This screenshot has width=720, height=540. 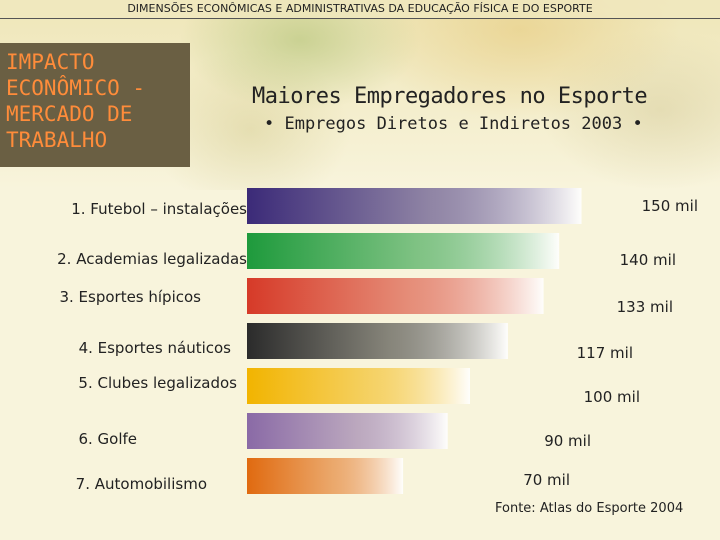 What do you see at coordinates (155, 348) in the screenshot?
I see `category-label: 4. Esportes náuticos` at bounding box center [155, 348].